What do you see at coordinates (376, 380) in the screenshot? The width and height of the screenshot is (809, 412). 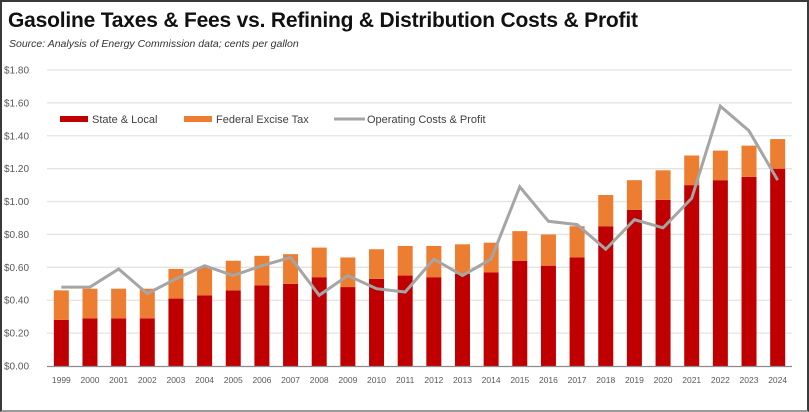 I see `x-tick-label: 2010` at bounding box center [376, 380].